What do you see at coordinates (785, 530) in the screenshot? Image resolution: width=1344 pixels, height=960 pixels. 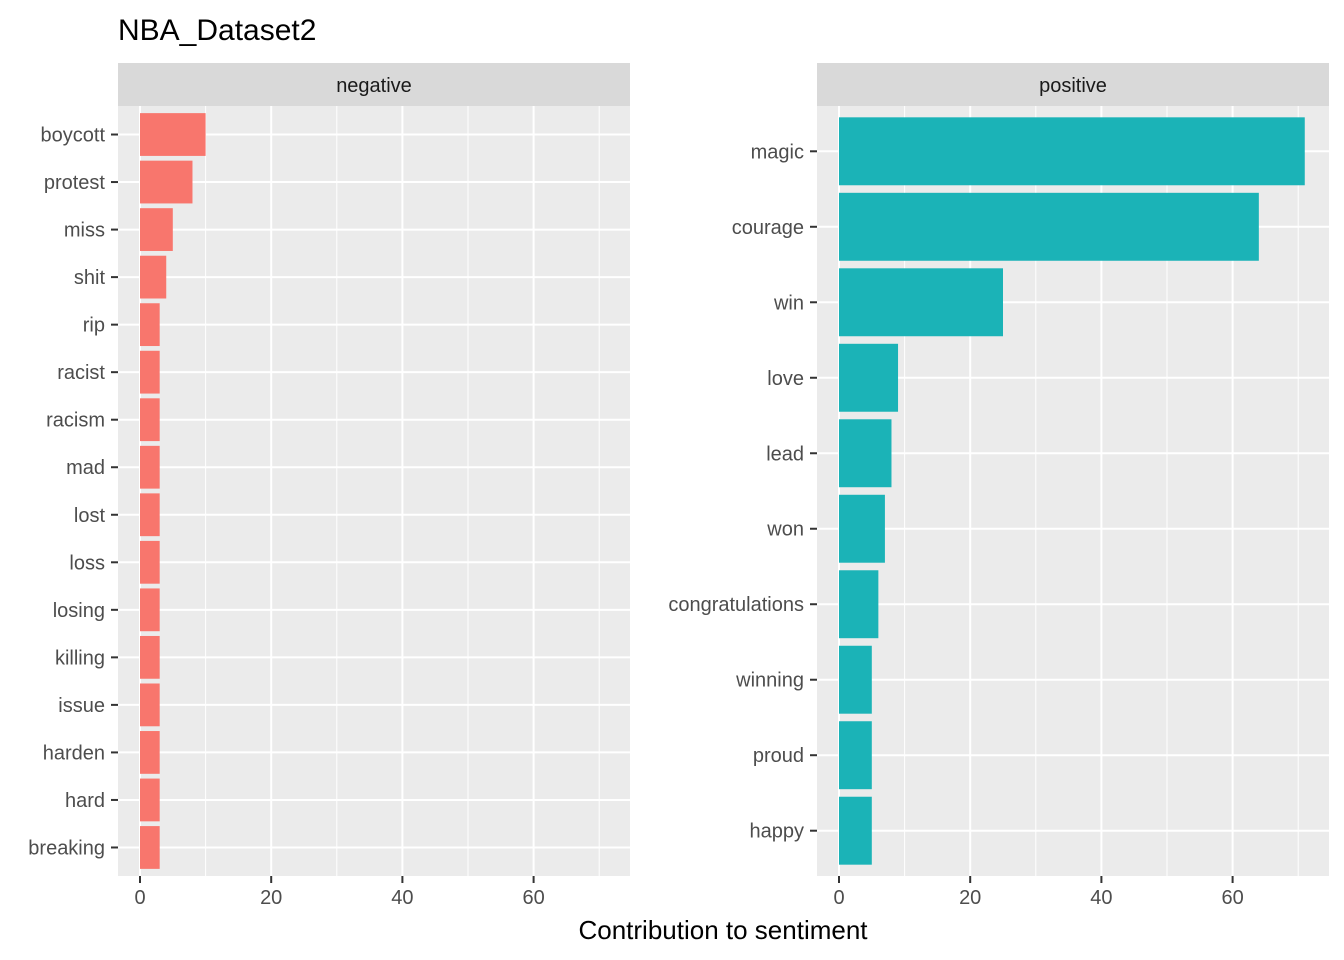 I see `y-tick-label: won` at bounding box center [785, 530].